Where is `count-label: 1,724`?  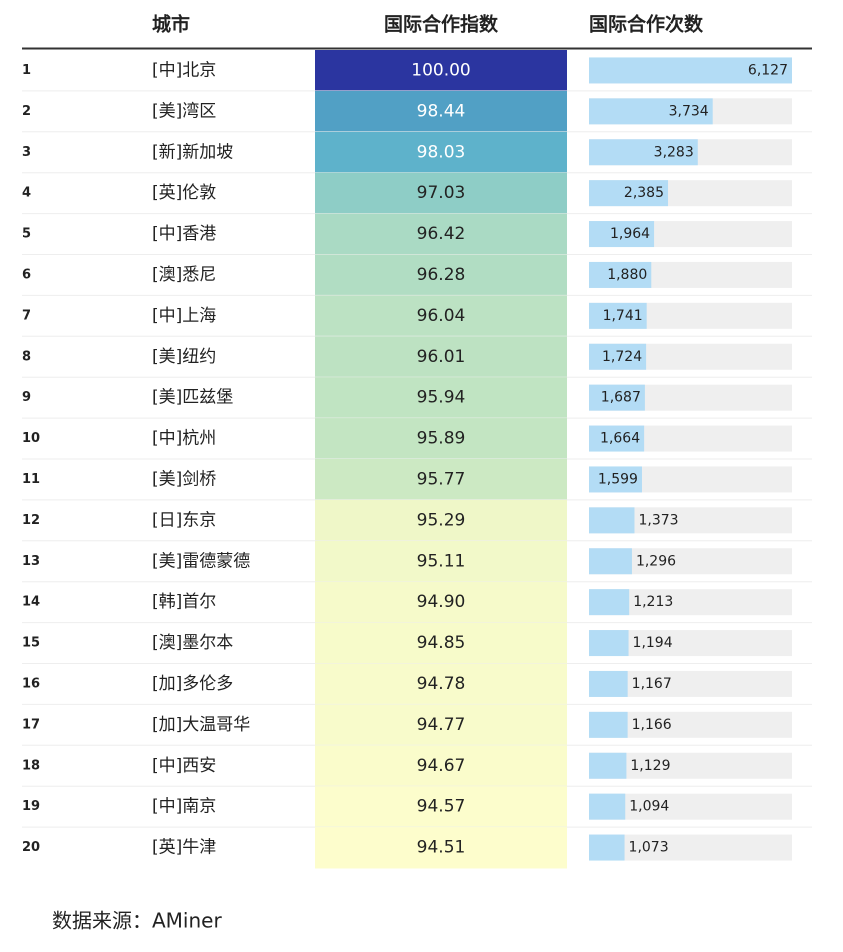 count-label: 1,724 is located at coordinates (622, 357).